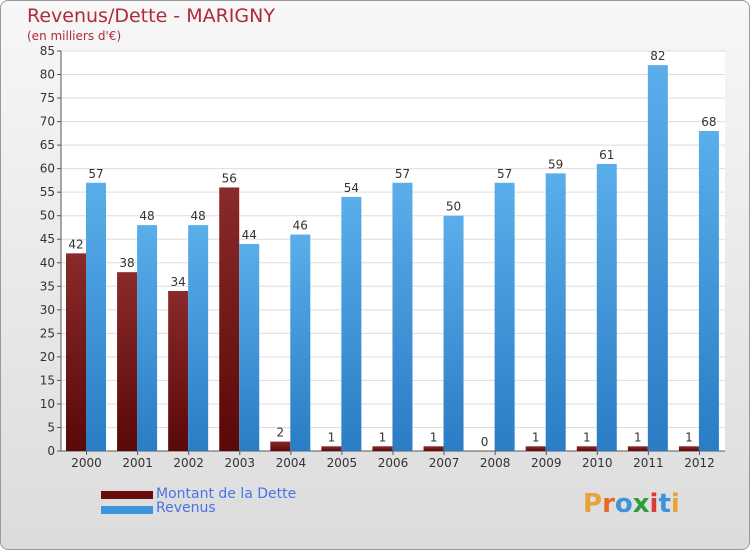  I want to click on data-label: 46, so click(300, 226).